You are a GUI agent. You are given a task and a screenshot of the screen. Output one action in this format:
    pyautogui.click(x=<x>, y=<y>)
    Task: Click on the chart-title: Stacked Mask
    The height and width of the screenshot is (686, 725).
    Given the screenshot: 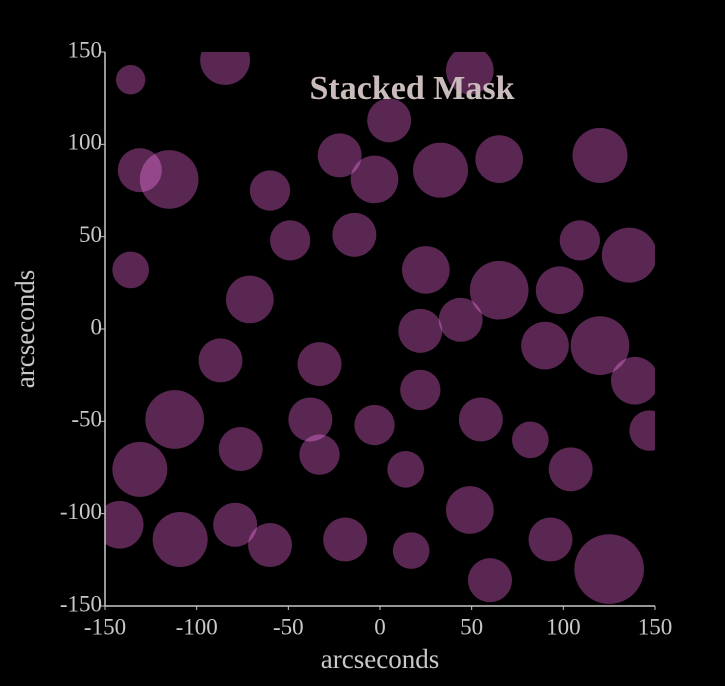 What is the action you would take?
    pyautogui.click(x=412, y=88)
    